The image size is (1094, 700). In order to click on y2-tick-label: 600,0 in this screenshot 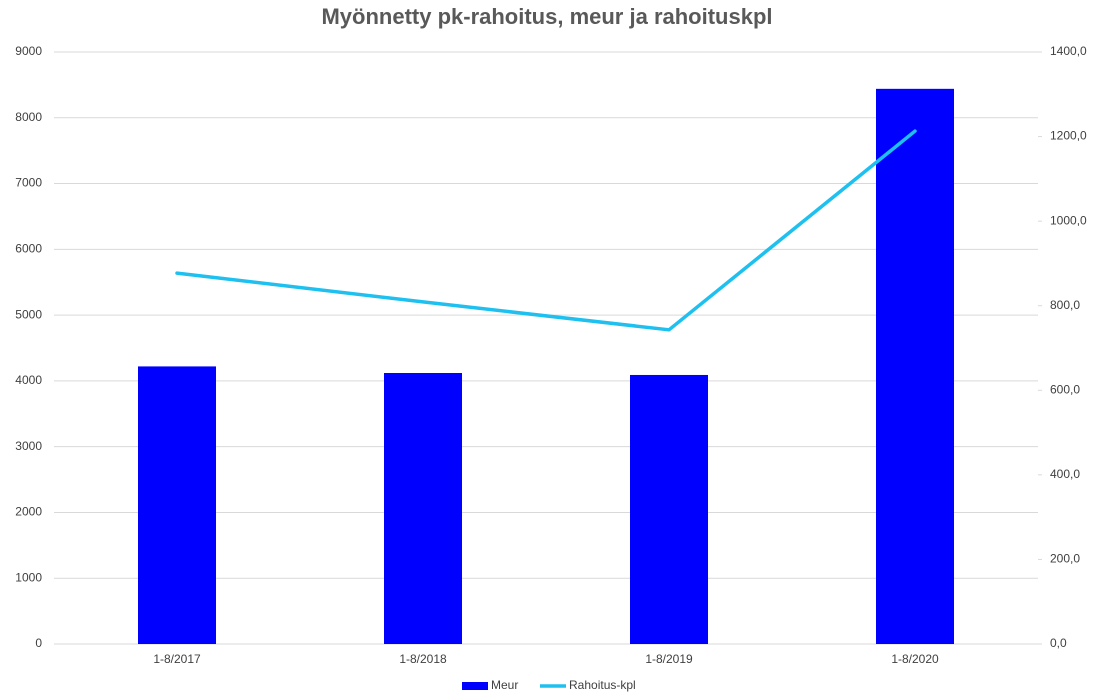, I will do `click(1065, 389)`.